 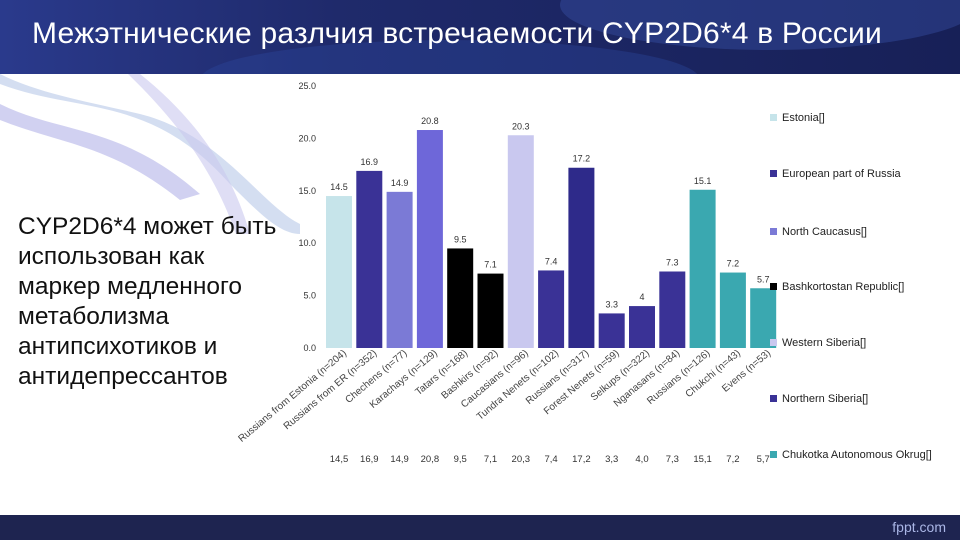 What do you see at coordinates (370, 162) in the screenshot?
I see `bar-value-label: 16.9` at bounding box center [370, 162].